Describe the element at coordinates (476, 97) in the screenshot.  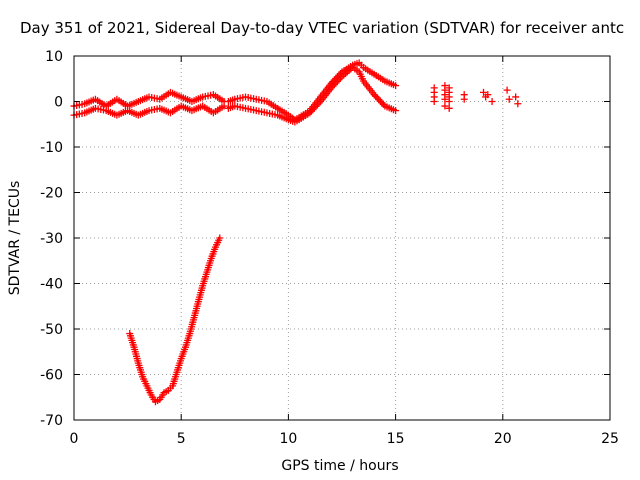
I see `series-pass-e` at that location.